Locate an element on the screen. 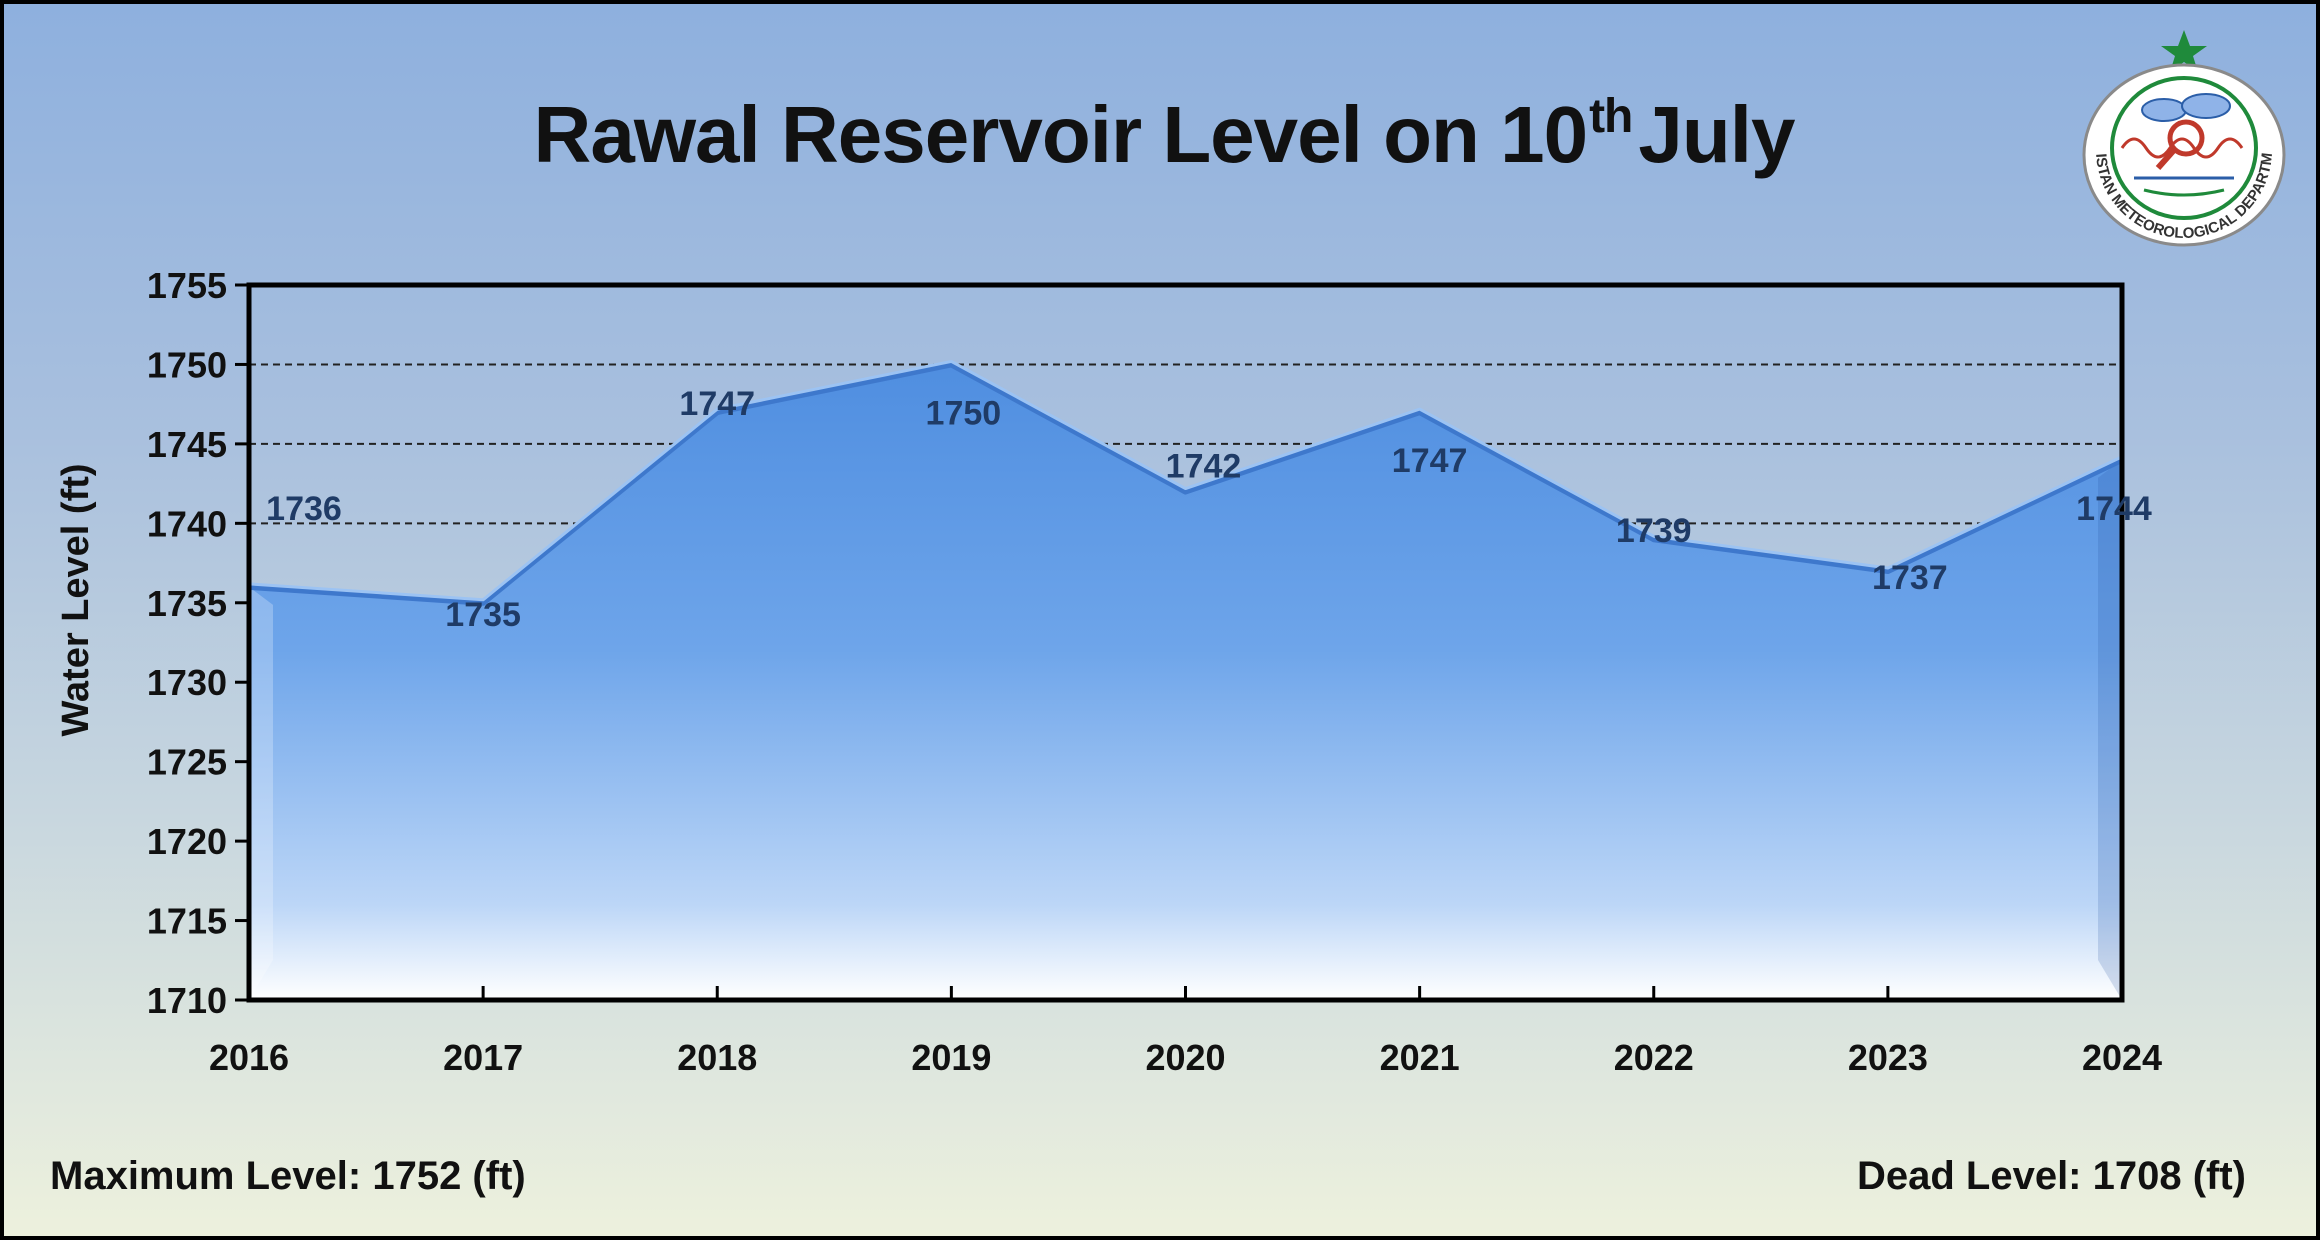  x-tick-label: 2021 is located at coordinates (1420, 1057).